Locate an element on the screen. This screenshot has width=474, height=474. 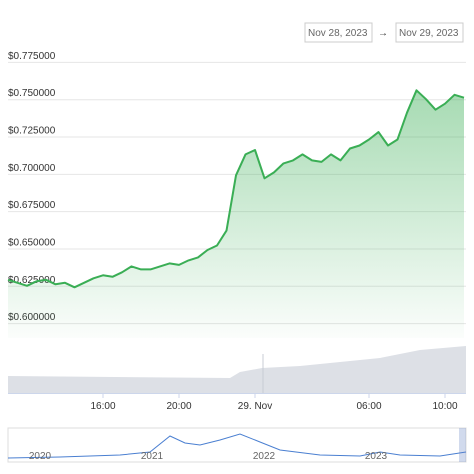
x-tick-label: 29. Nov is located at coordinates (255, 406).